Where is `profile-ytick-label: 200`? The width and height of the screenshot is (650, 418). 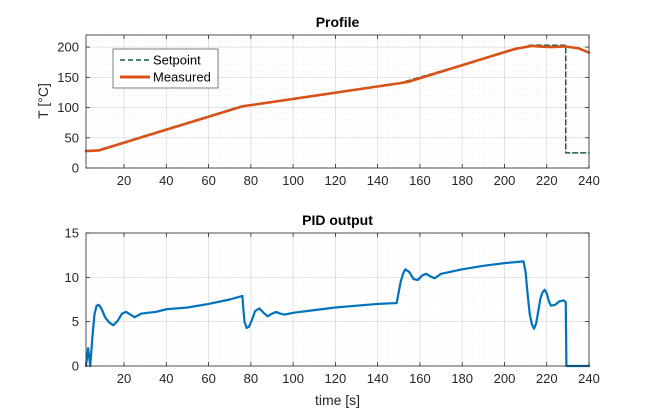
profile-ytick-label: 200 is located at coordinates (68, 47).